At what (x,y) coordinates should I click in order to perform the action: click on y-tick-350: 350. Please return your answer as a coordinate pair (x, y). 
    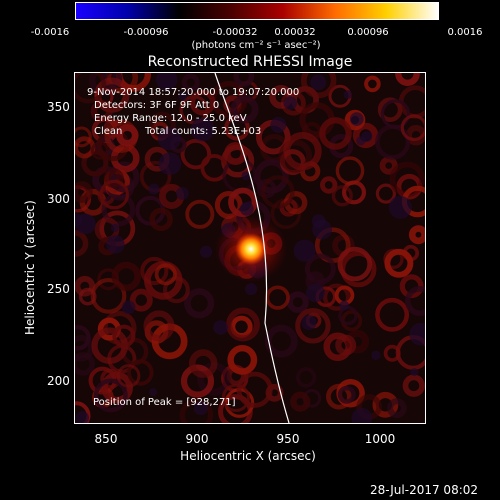
    Looking at the image, I should click on (58, 107).